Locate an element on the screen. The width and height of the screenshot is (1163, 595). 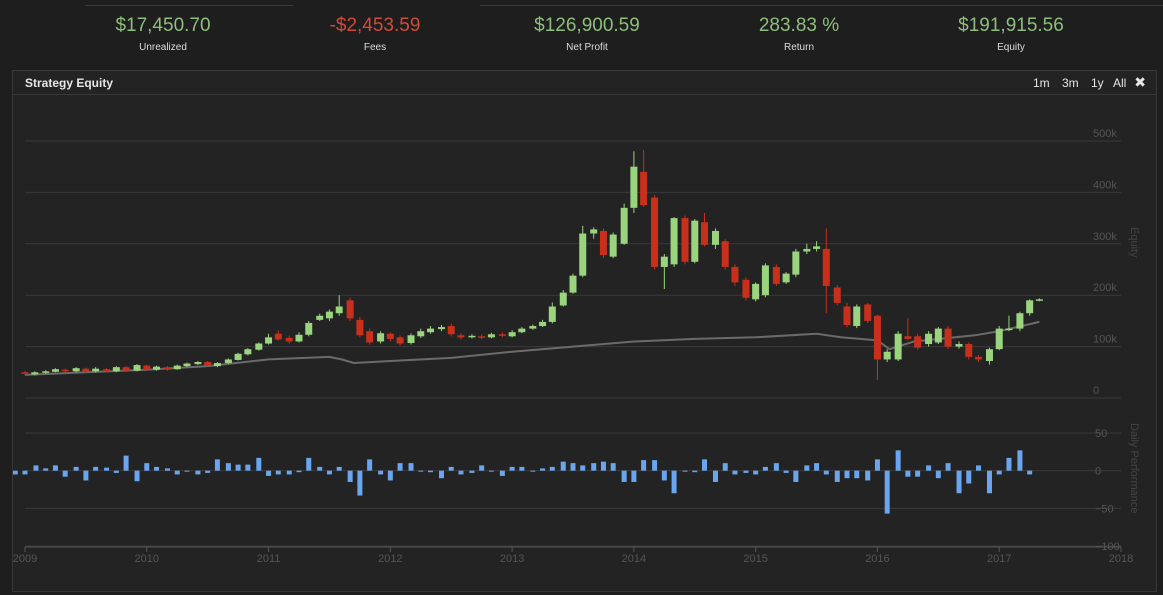
range-1y-button: 1y is located at coordinates (1097, 83).